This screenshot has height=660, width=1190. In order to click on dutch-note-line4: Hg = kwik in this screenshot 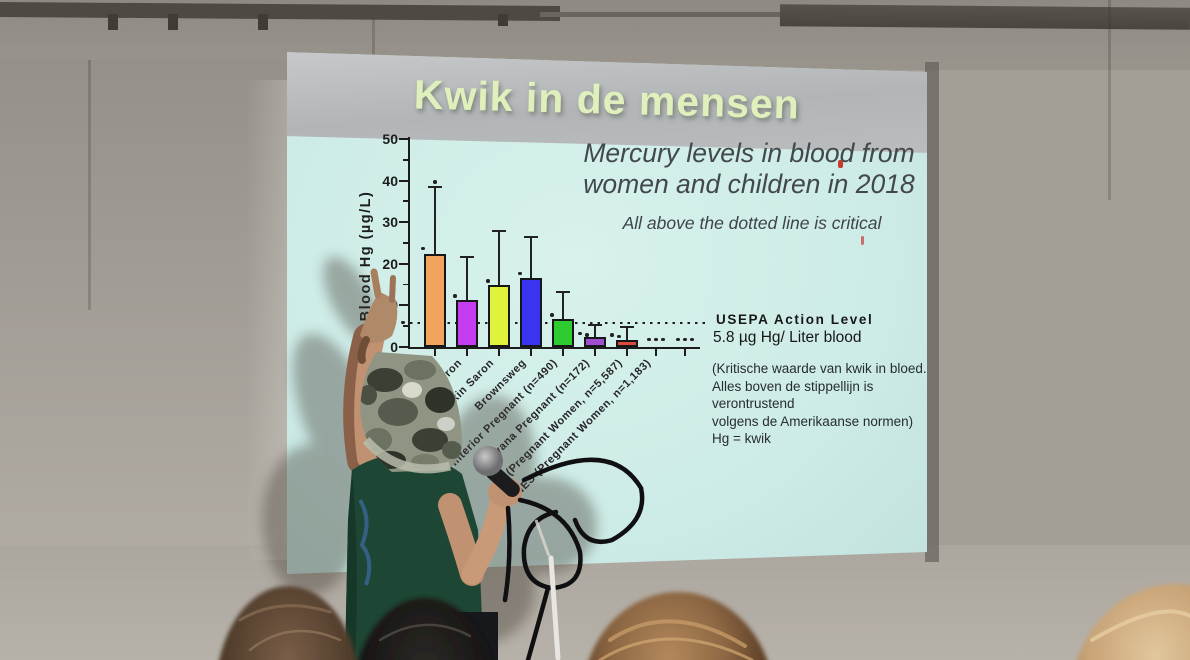, I will do `click(741, 438)`.